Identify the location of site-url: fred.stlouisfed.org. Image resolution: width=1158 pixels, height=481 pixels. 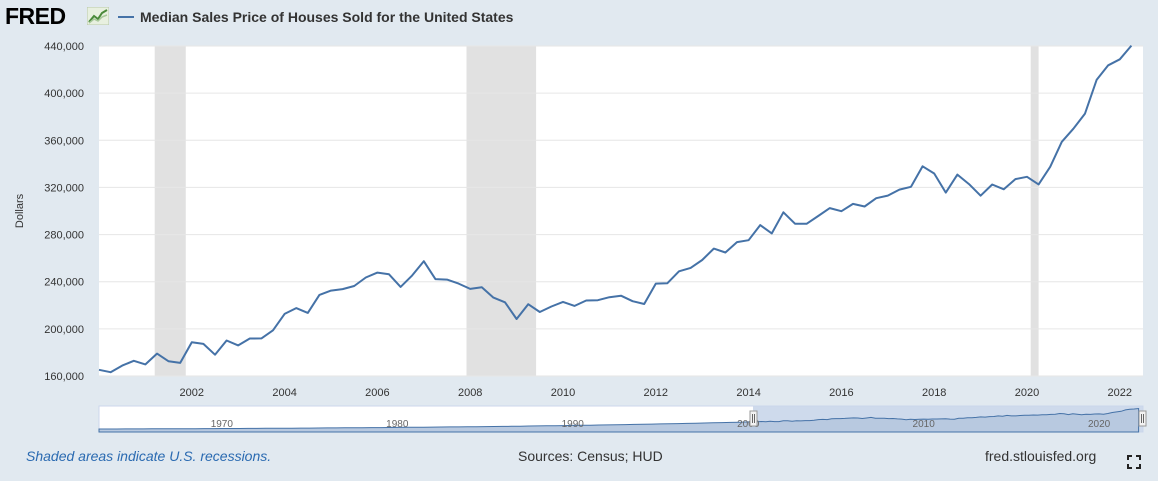
(1041, 456).